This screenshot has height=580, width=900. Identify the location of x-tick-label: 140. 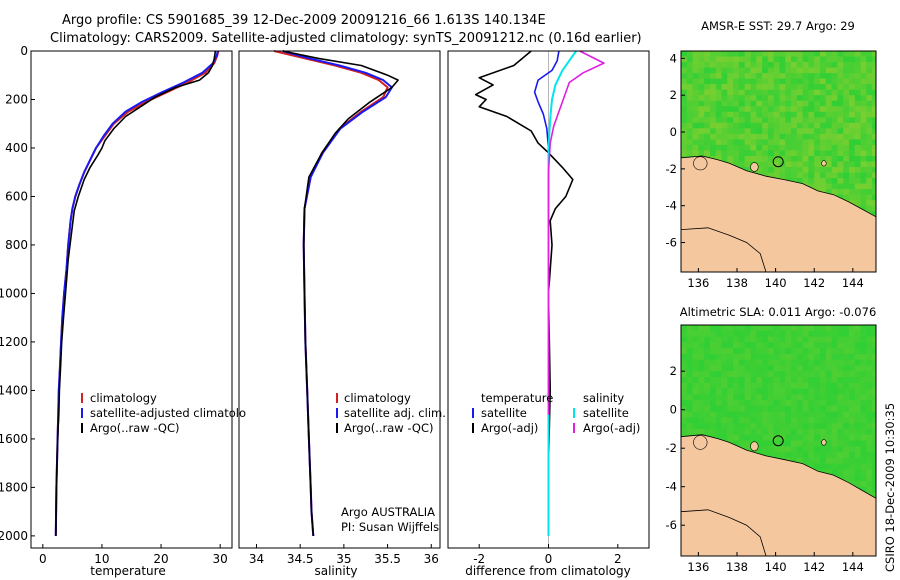
(776, 567).